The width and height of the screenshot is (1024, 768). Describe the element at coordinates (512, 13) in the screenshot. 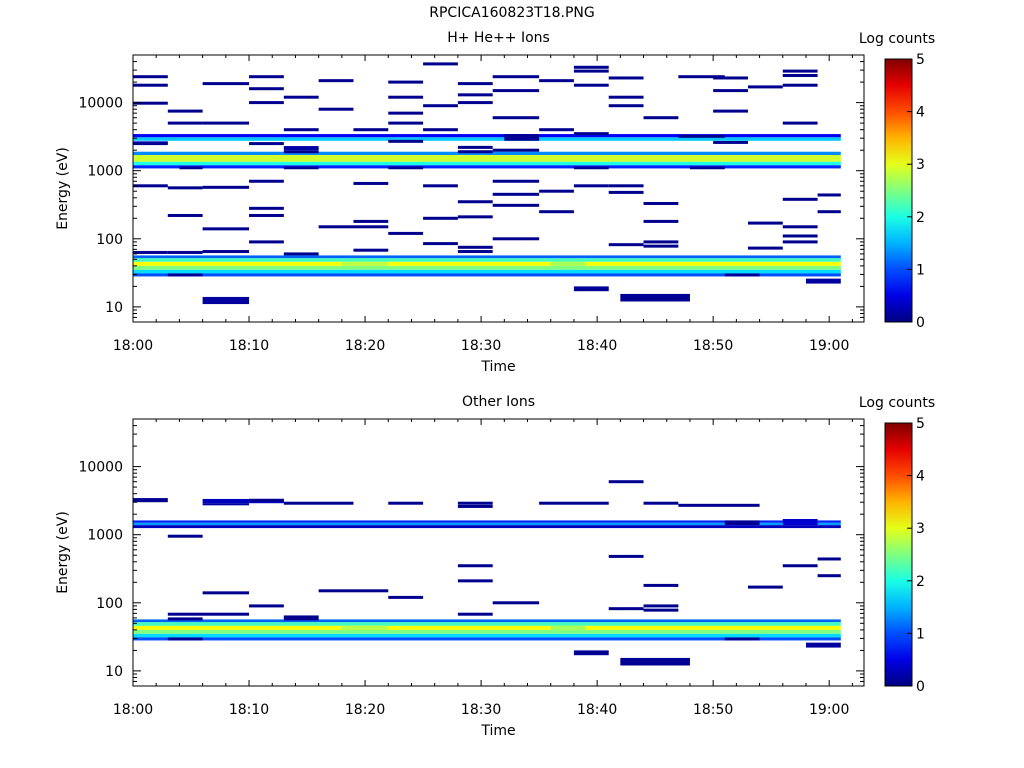

I see `page-title: RPCICA160823T18.PNG` at that location.